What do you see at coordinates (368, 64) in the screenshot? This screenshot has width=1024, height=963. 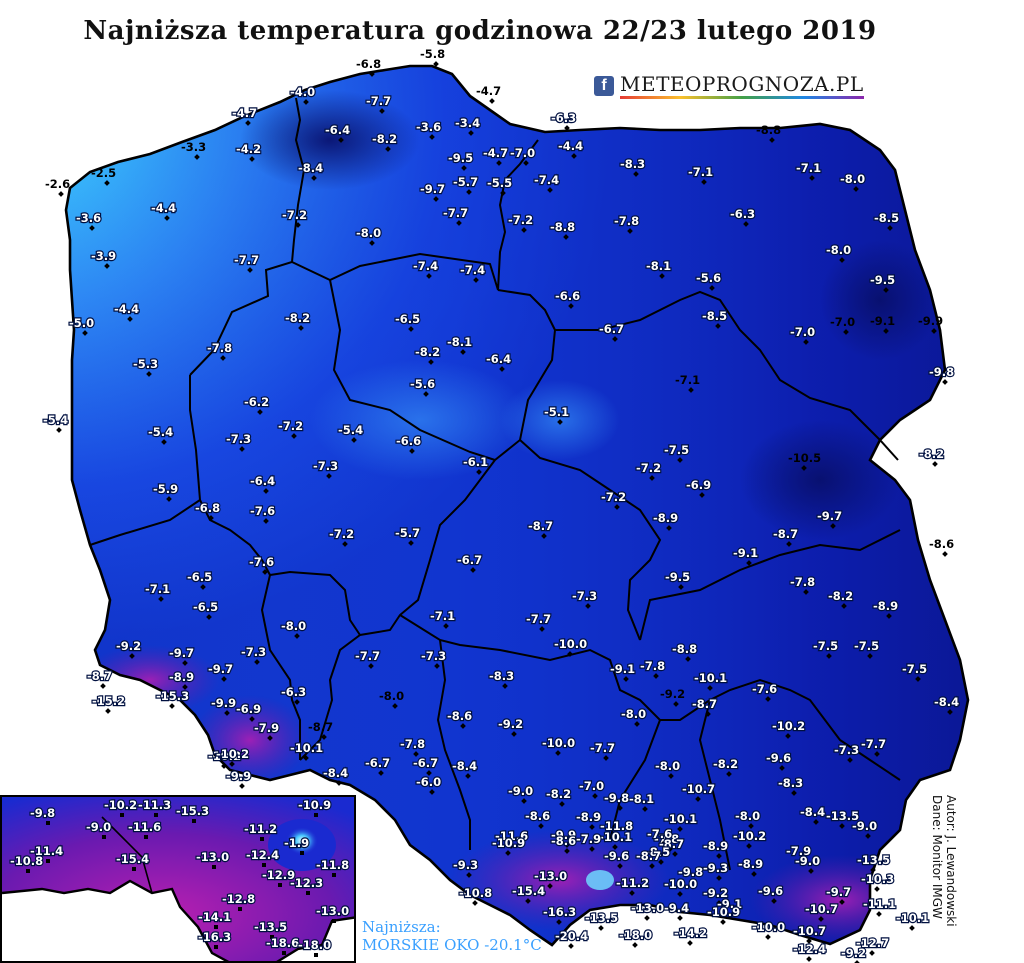 I see `station-temperature: -6.8` at bounding box center [368, 64].